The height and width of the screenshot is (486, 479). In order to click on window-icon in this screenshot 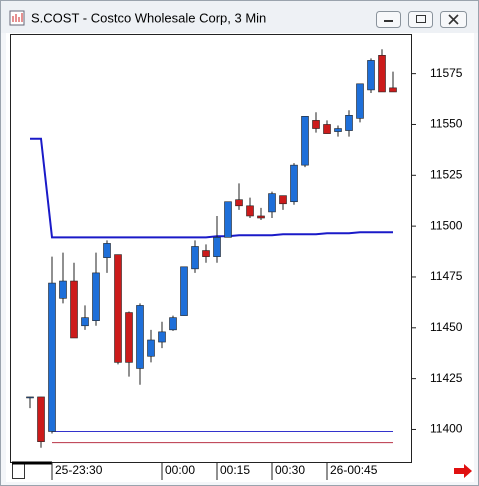, I will do `click(17, 18)`.